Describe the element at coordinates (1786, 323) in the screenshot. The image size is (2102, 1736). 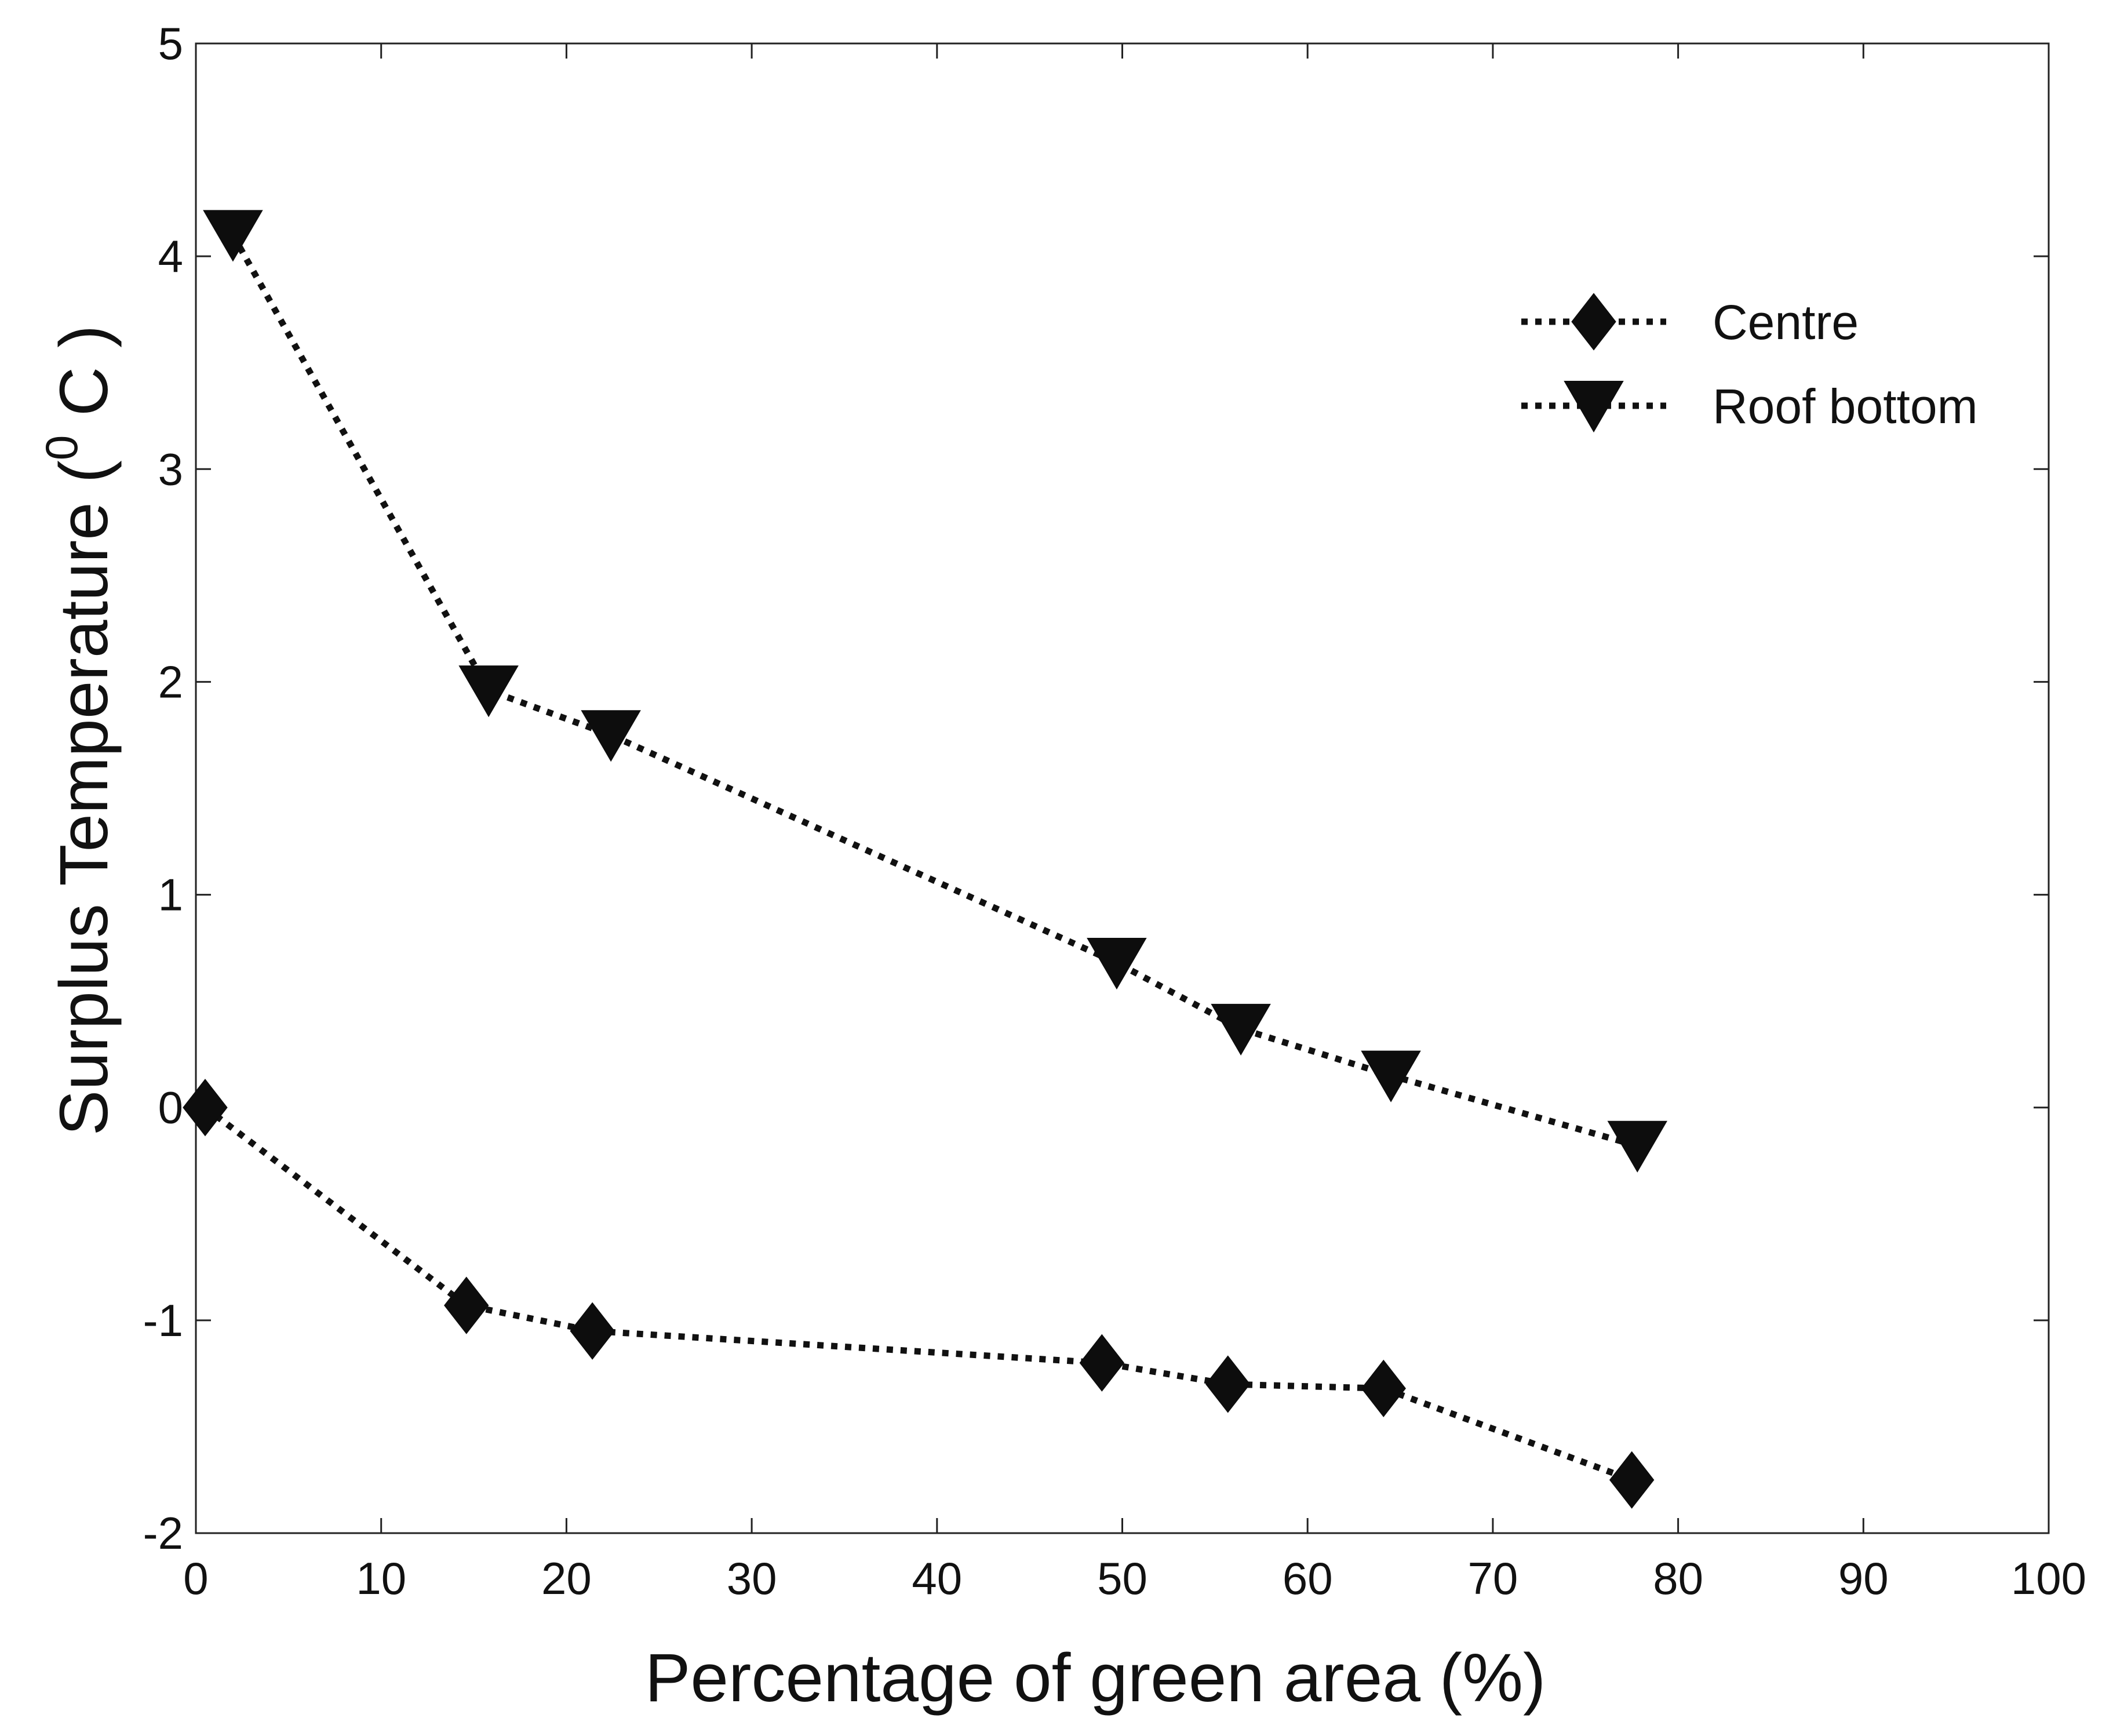
I see `legend-label-centre: Centre` at that location.